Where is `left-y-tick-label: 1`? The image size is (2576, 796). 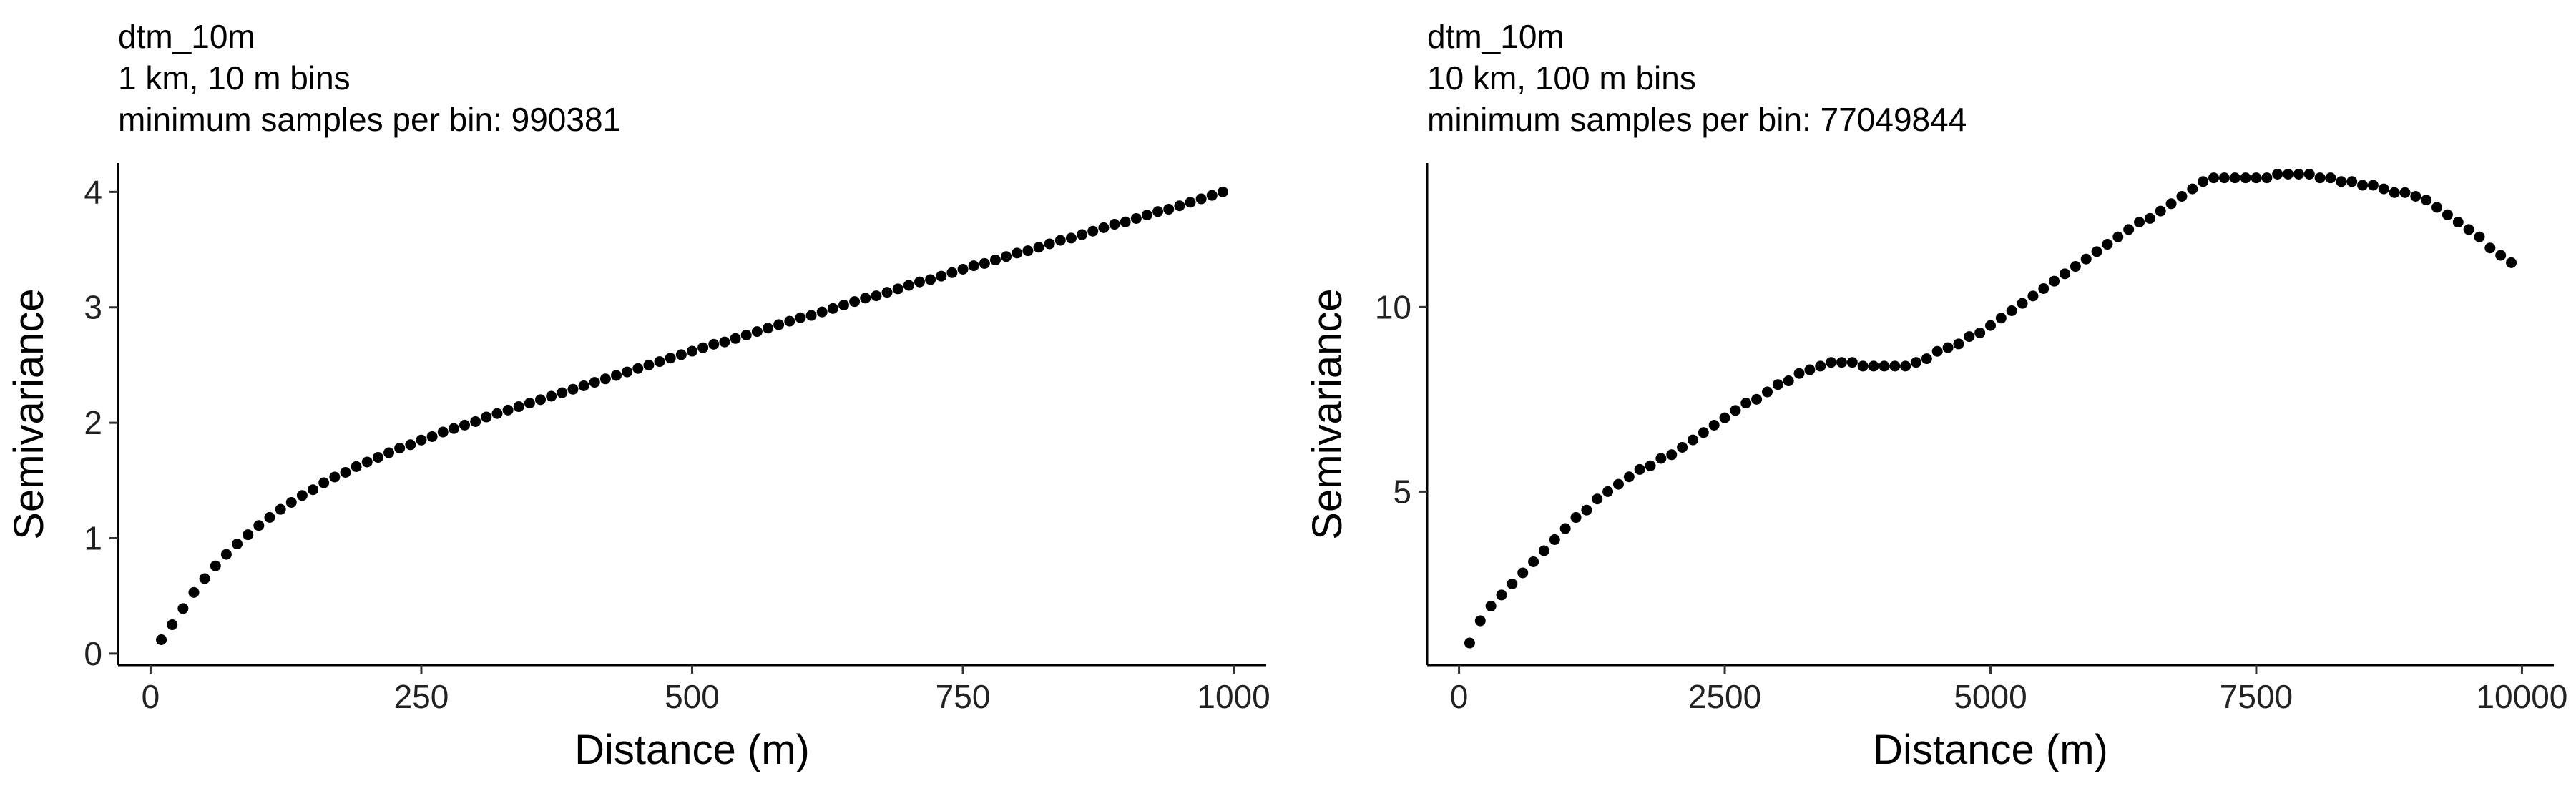
left-y-tick-label: 1 is located at coordinates (93, 537).